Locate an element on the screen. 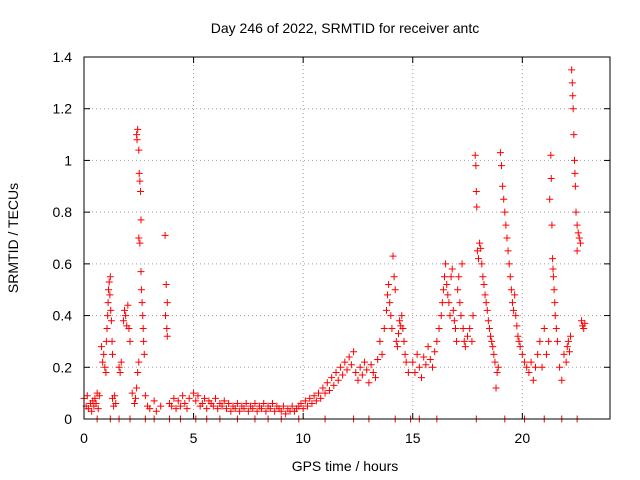  x-tick-label: 15 is located at coordinates (413, 438).